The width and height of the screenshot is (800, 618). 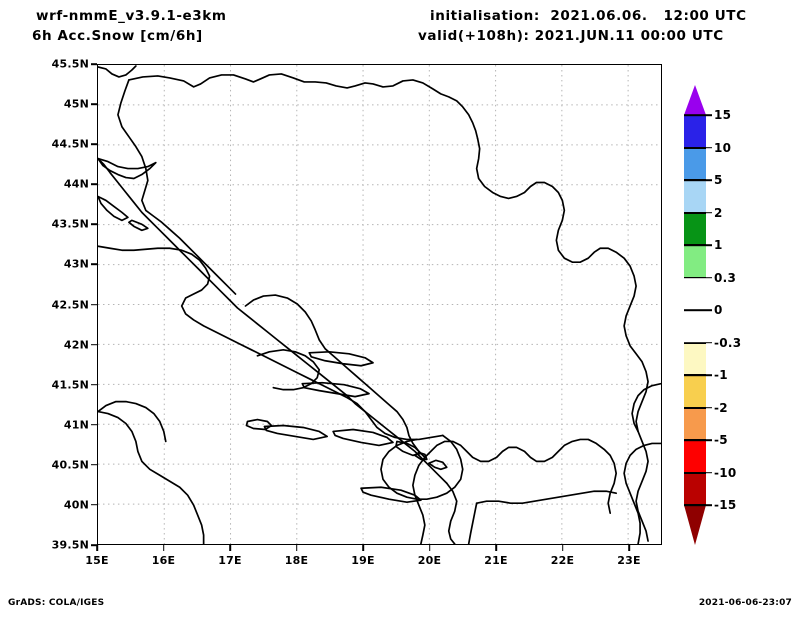 What do you see at coordinates (429, 548) in the screenshot?
I see `lon-tick-20E` at bounding box center [429, 548].